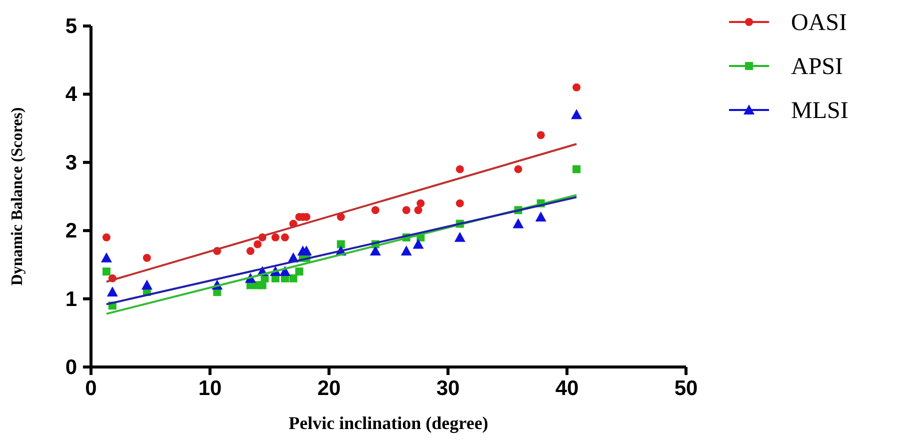  What do you see at coordinates (448, 388) in the screenshot?
I see `x-tick-label: 30` at bounding box center [448, 388].